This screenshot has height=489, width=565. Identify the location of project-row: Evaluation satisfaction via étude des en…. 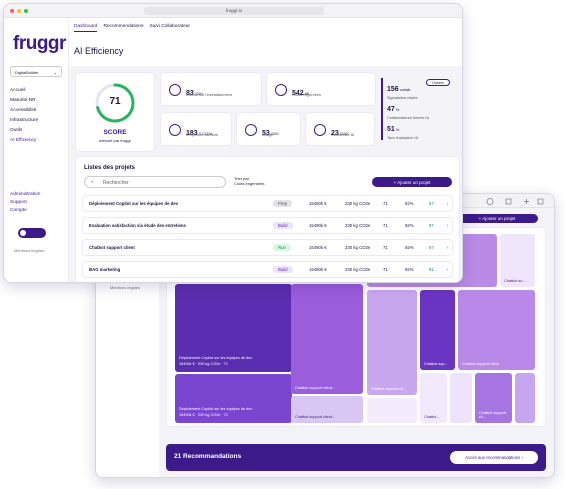
(267, 225).